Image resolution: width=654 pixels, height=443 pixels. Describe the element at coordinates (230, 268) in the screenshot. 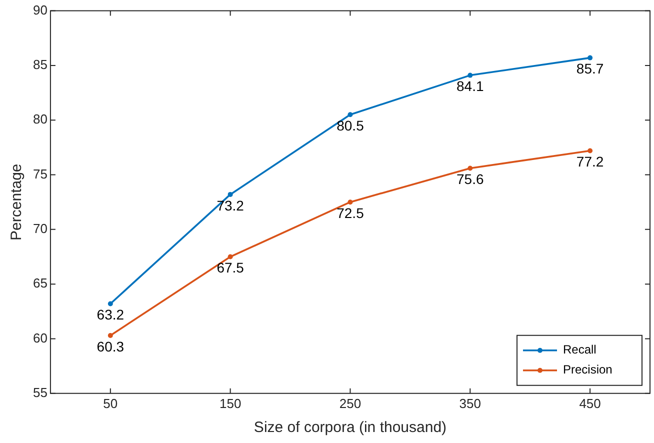

I see `data-label: 67.5` at that location.